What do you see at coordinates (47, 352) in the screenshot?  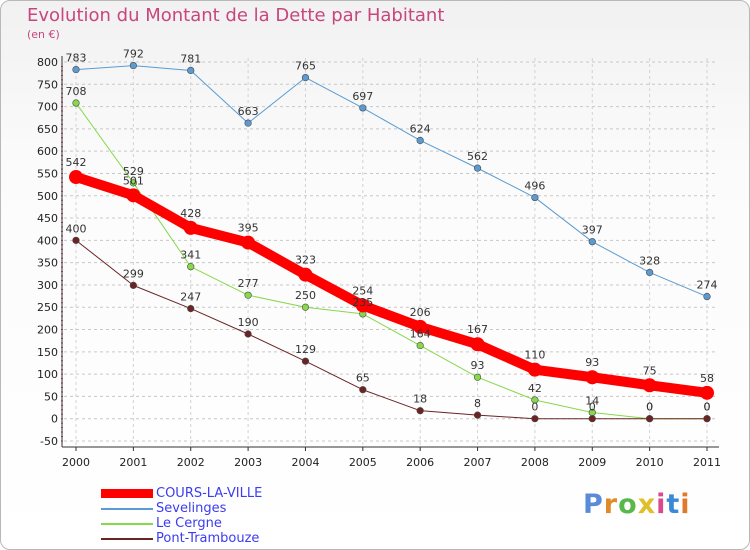 I see `y-tick-label: 150` at bounding box center [47, 352].